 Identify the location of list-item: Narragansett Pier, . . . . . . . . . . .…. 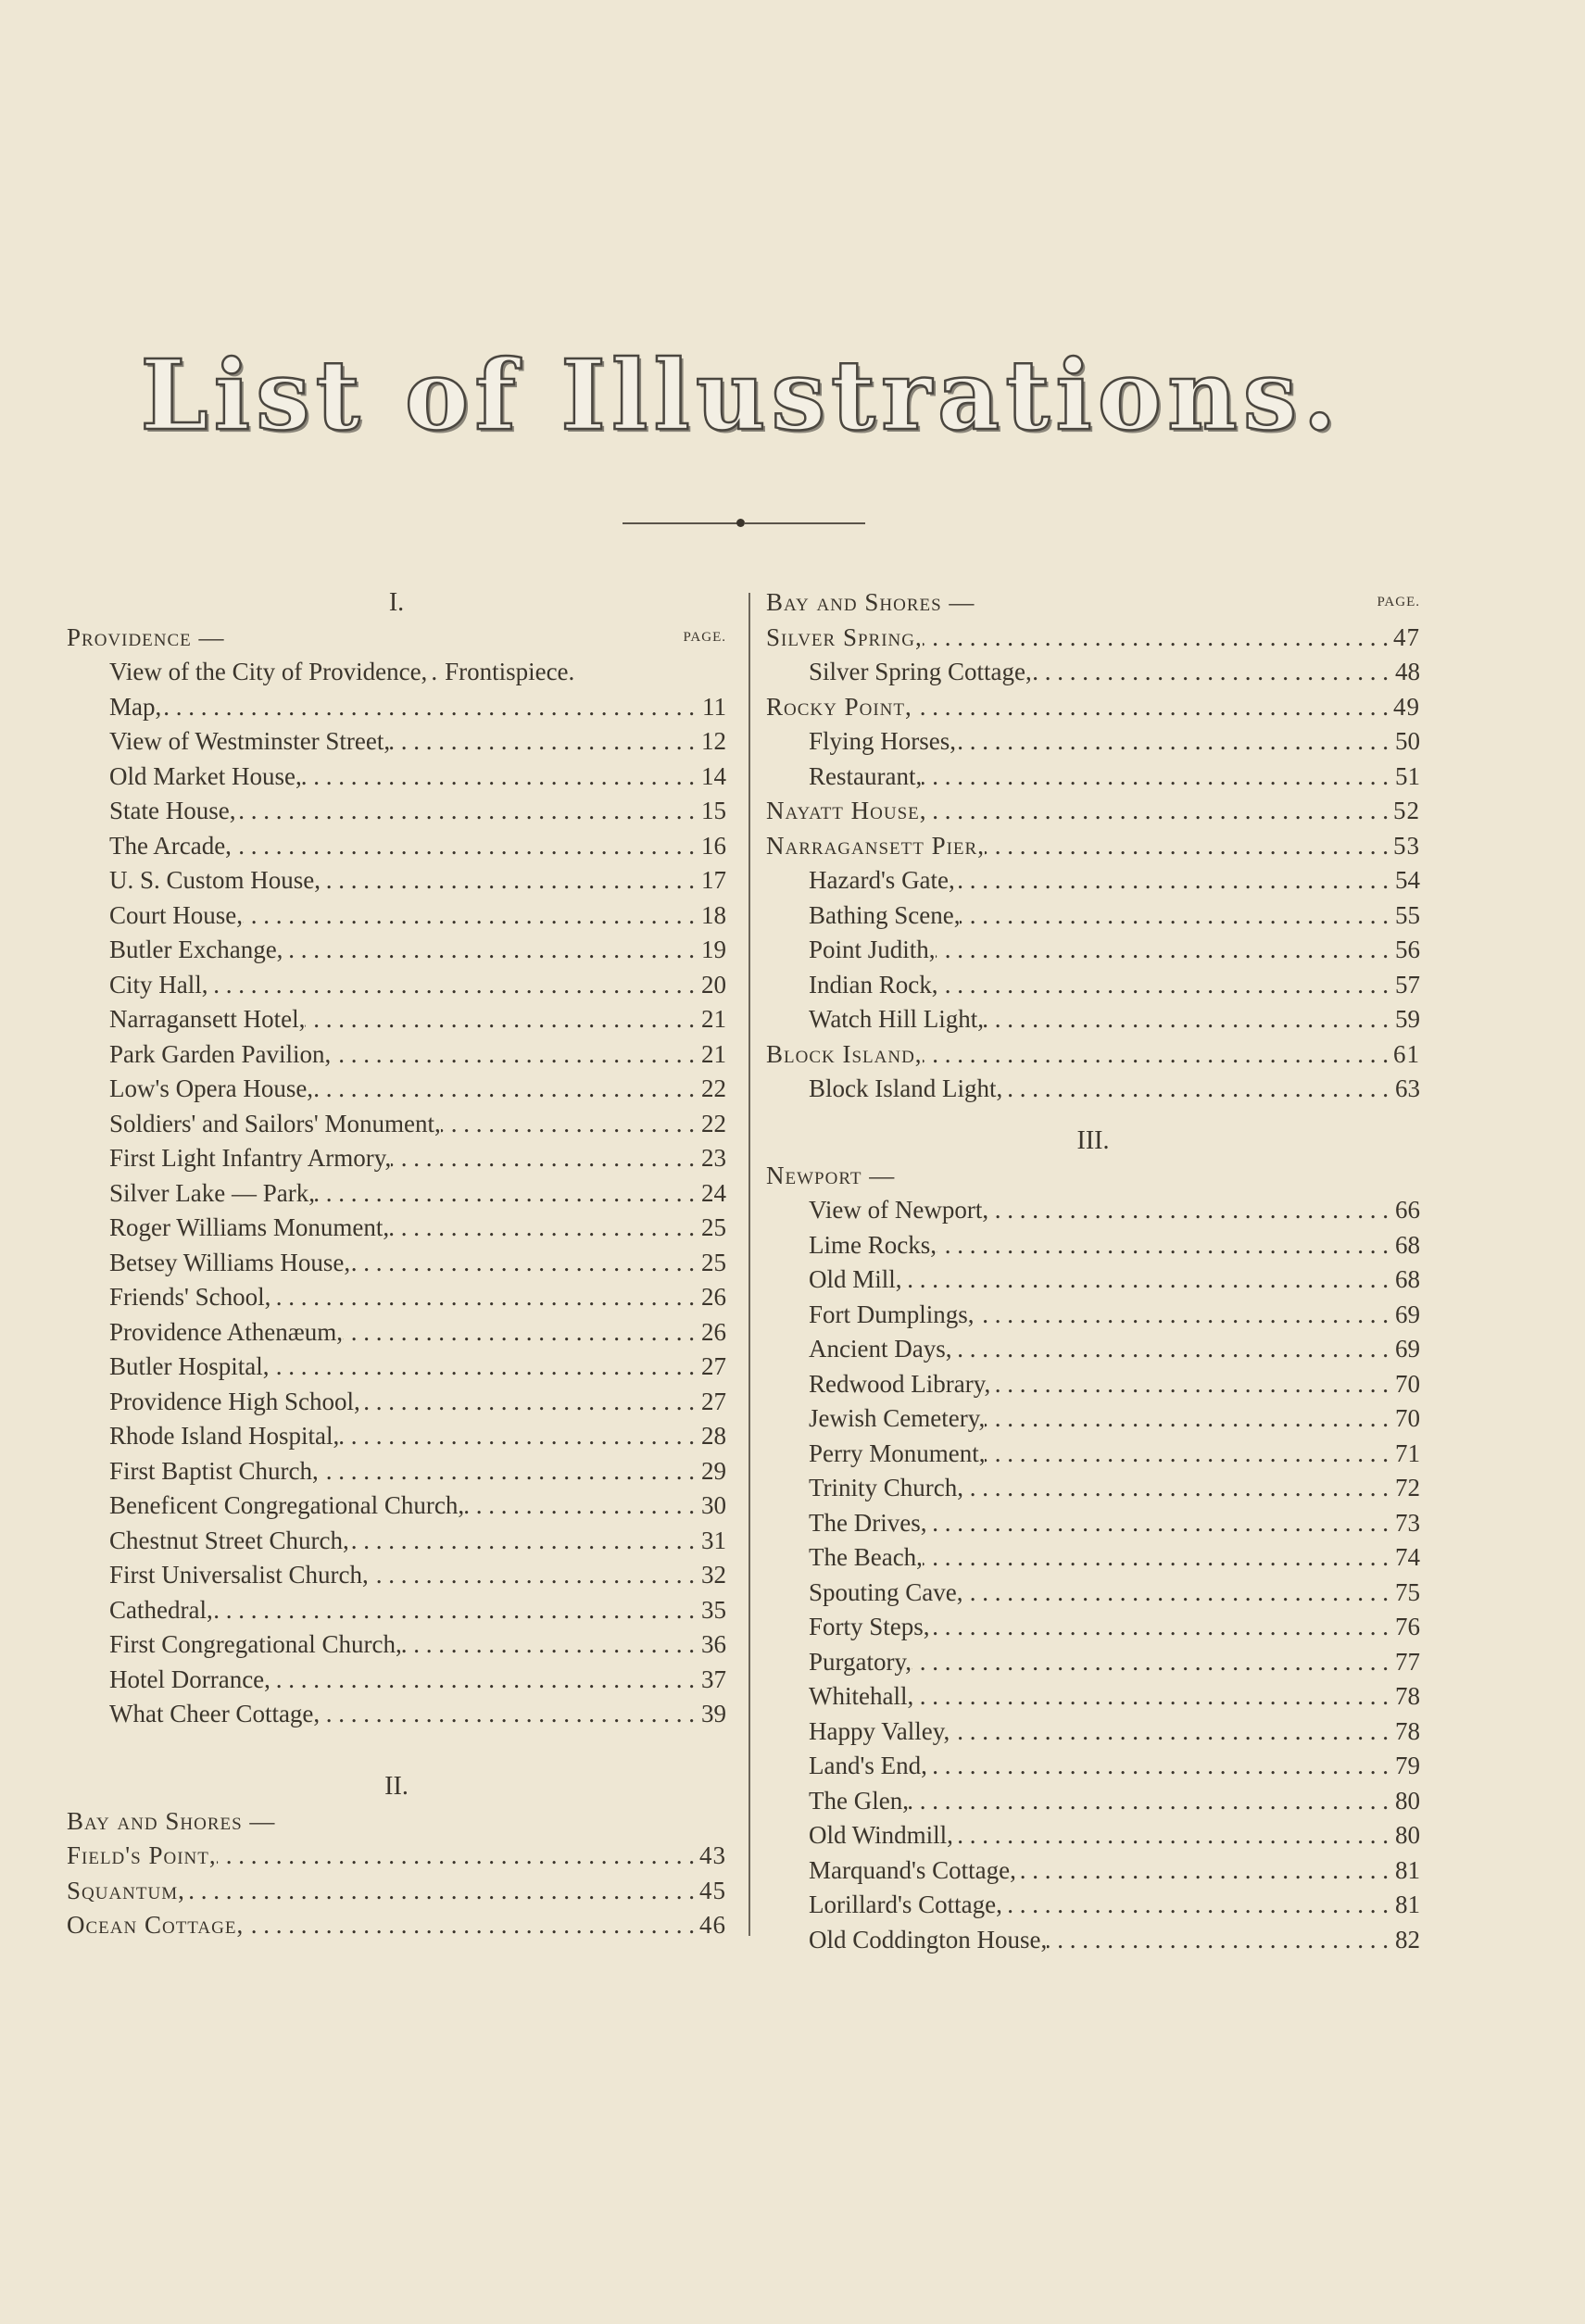
(1093, 847).